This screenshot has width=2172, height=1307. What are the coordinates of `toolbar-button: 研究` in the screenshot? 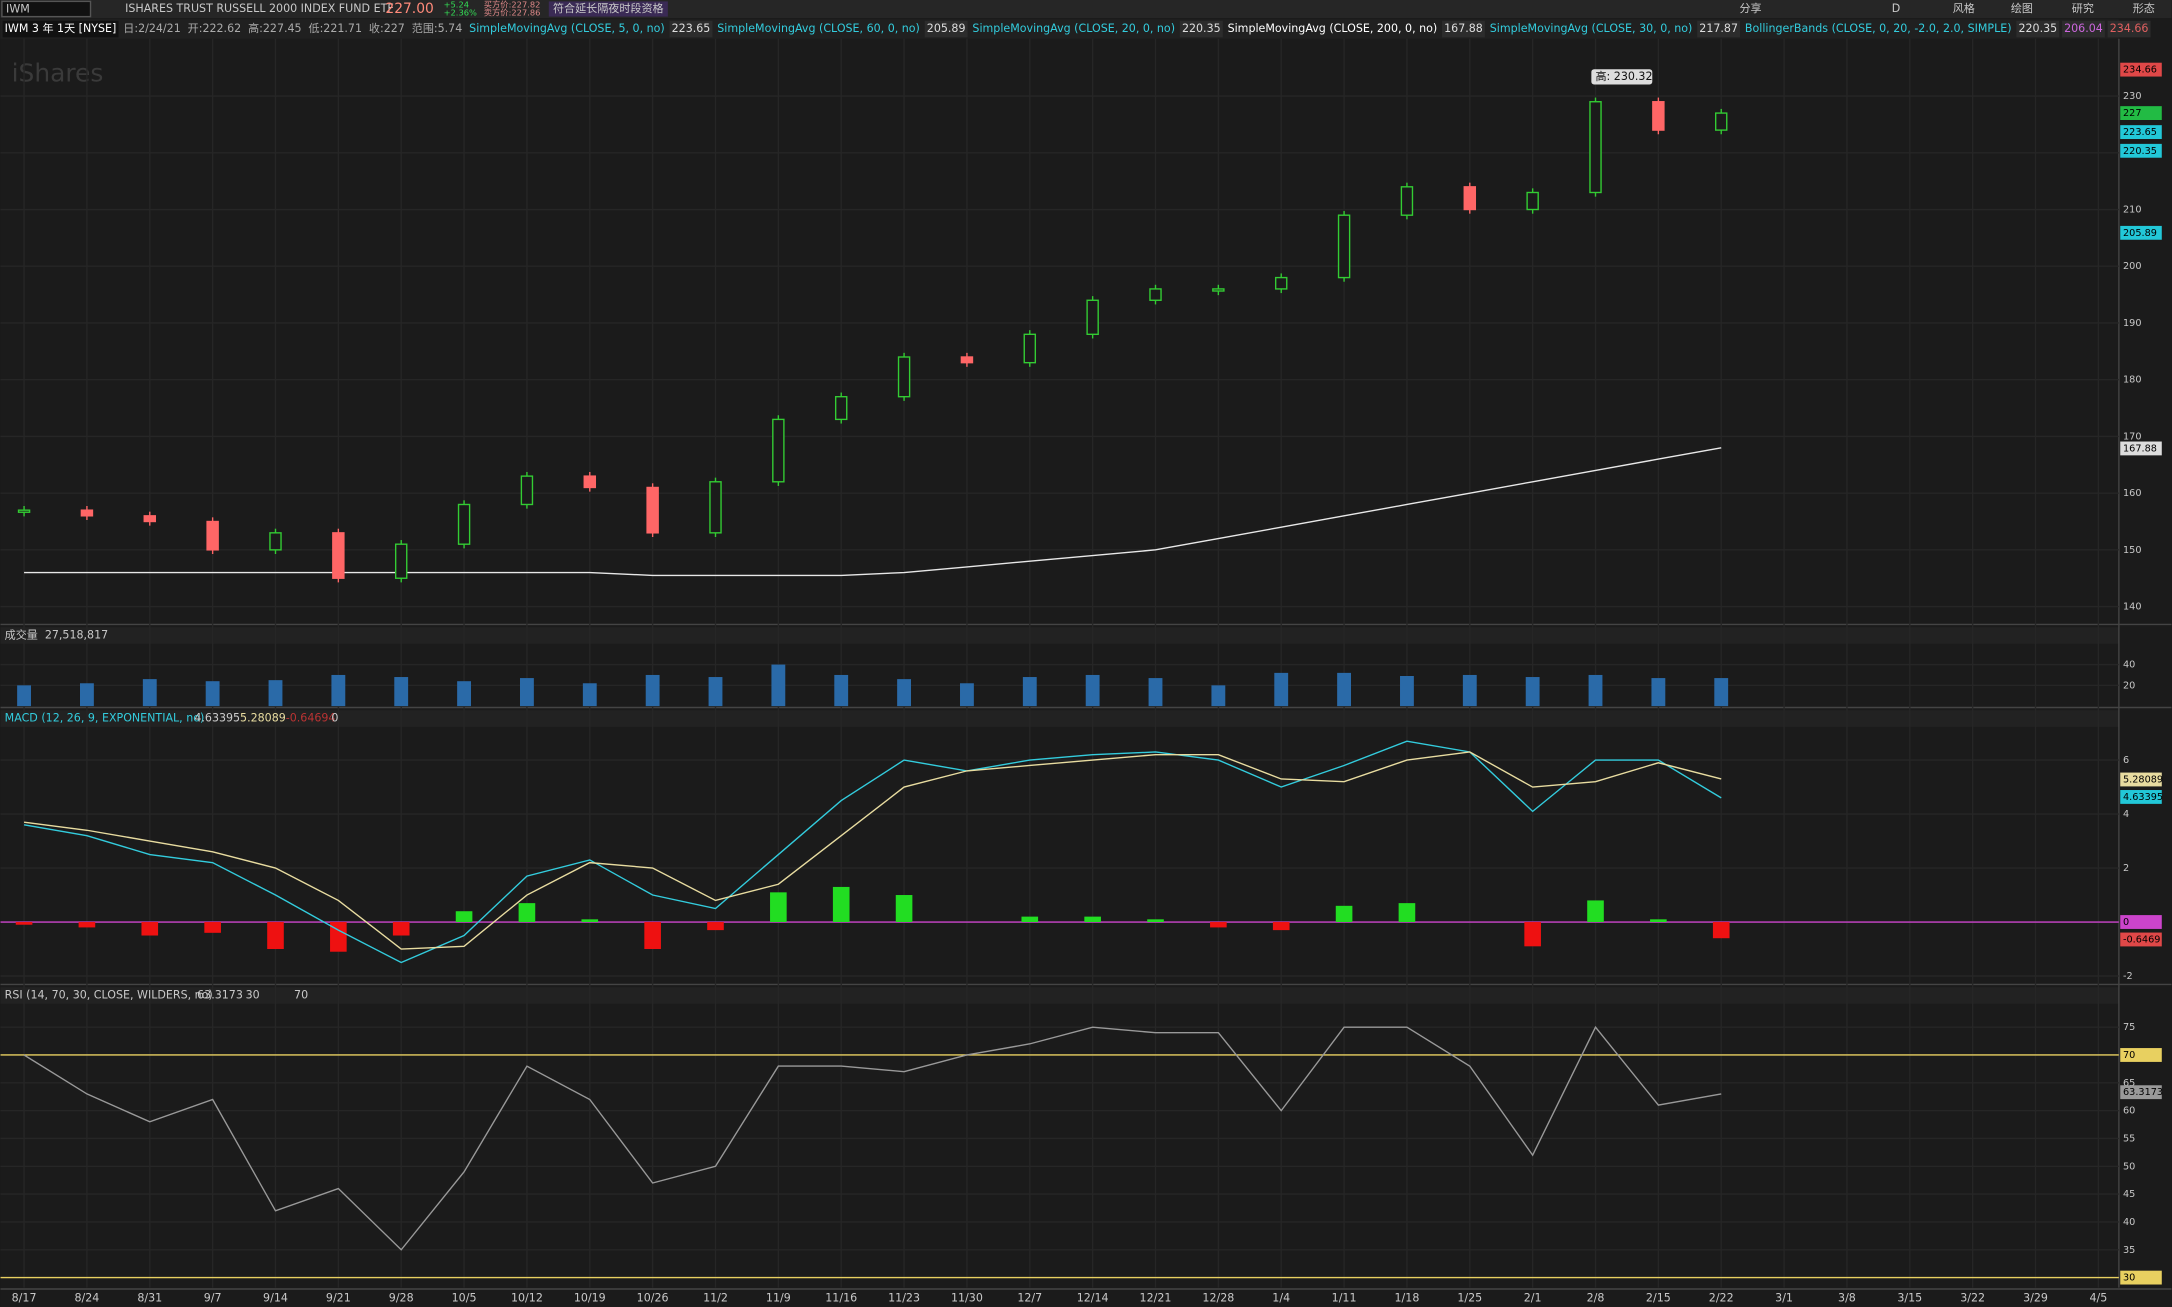 It's located at (2083, 8).